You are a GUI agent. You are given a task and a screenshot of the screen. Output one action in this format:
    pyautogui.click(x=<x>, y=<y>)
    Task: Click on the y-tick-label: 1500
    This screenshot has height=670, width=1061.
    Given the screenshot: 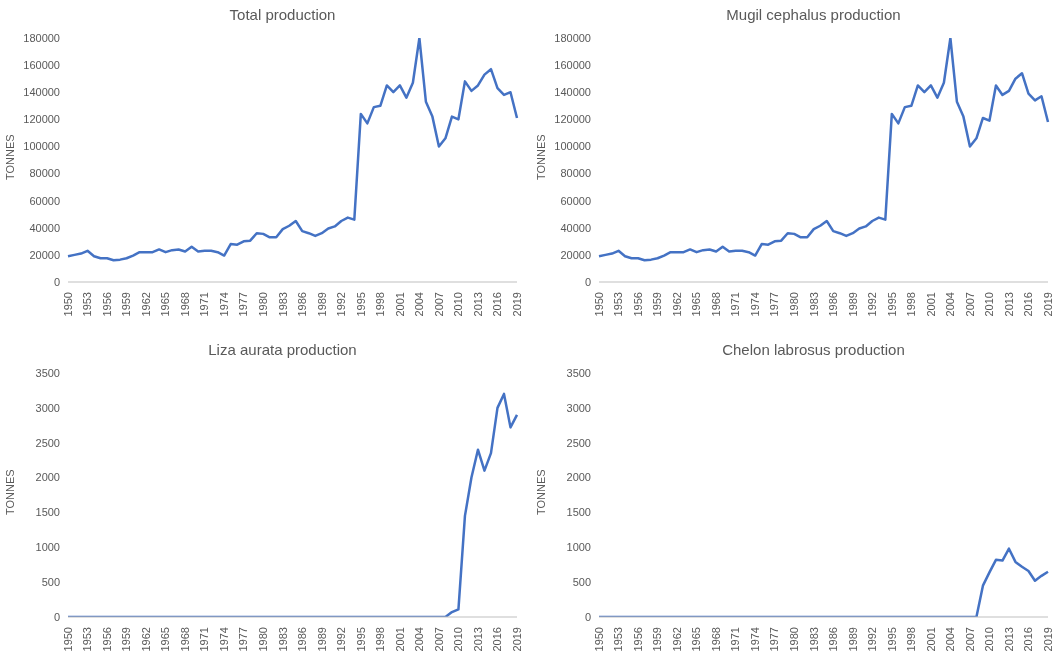 What is the action you would take?
    pyautogui.click(x=578, y=512)
    